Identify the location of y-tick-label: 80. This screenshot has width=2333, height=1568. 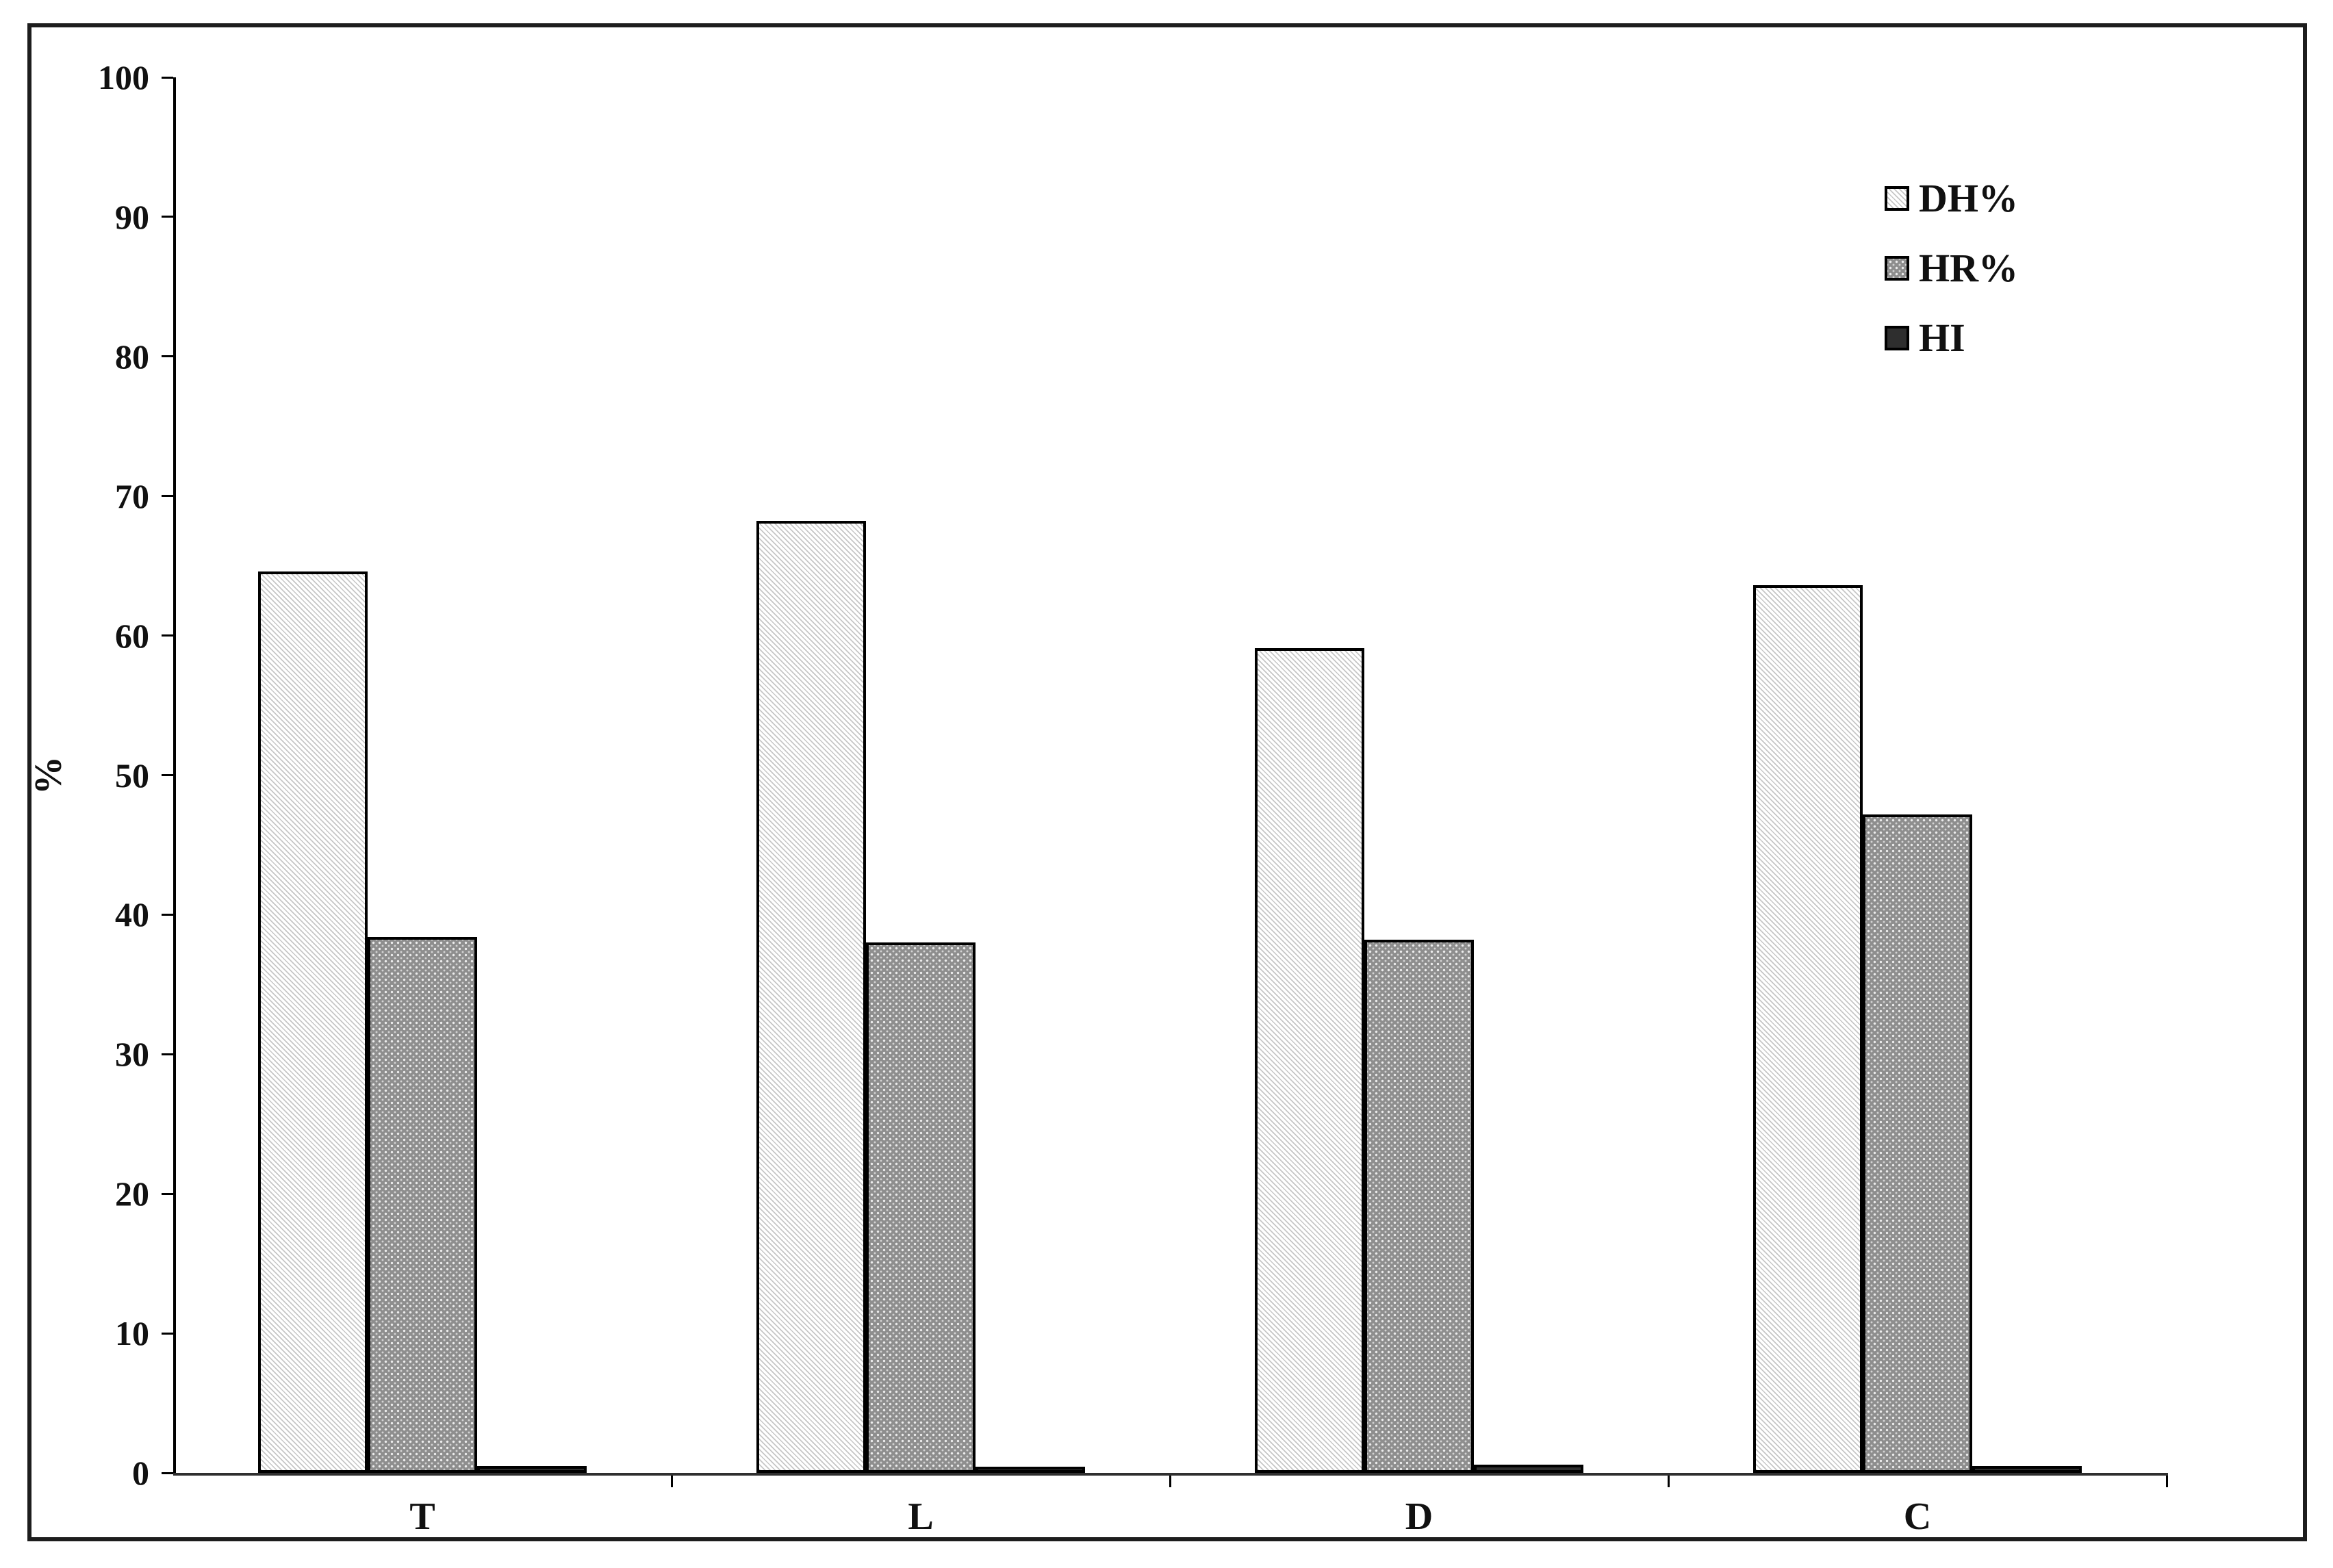
(132, 356).